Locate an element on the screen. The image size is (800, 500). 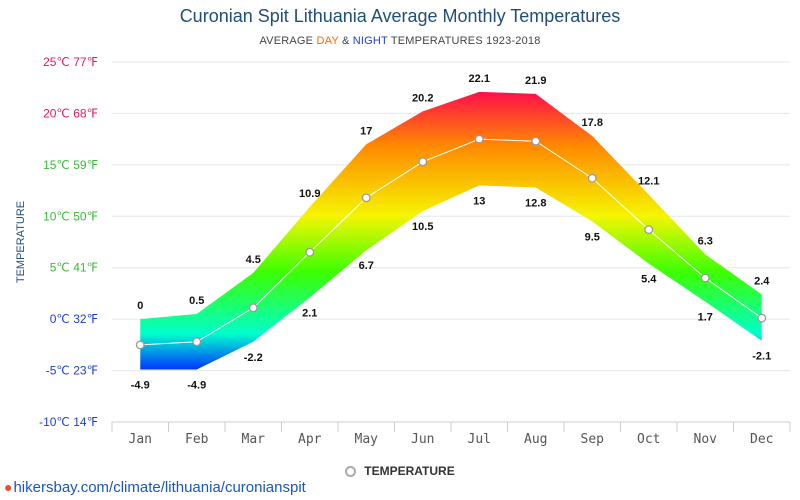
y-tick-label: -5℃ 23℉ is located at coordinates (72, 371).